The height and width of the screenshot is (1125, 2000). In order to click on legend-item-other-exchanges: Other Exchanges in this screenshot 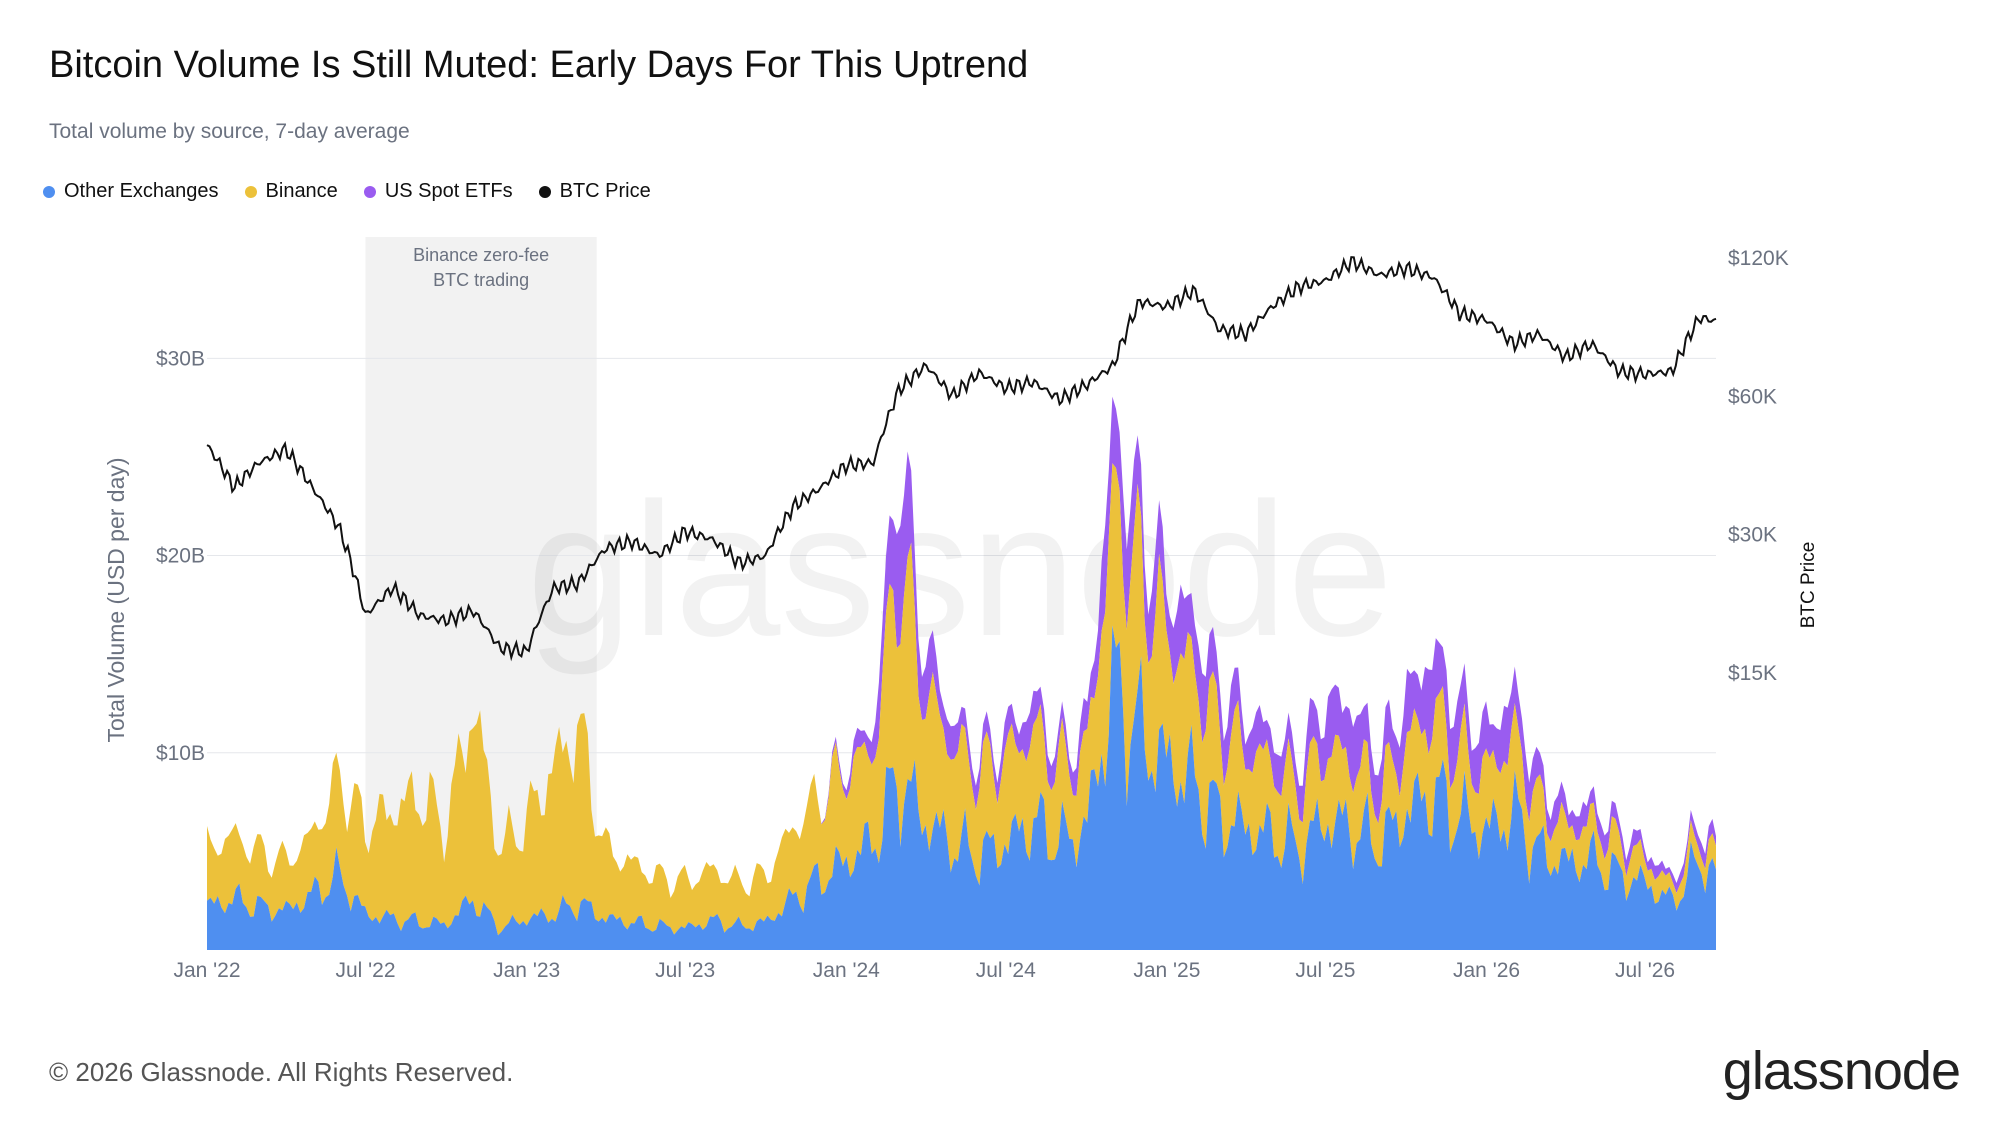, I will do `click(131, 191)`.